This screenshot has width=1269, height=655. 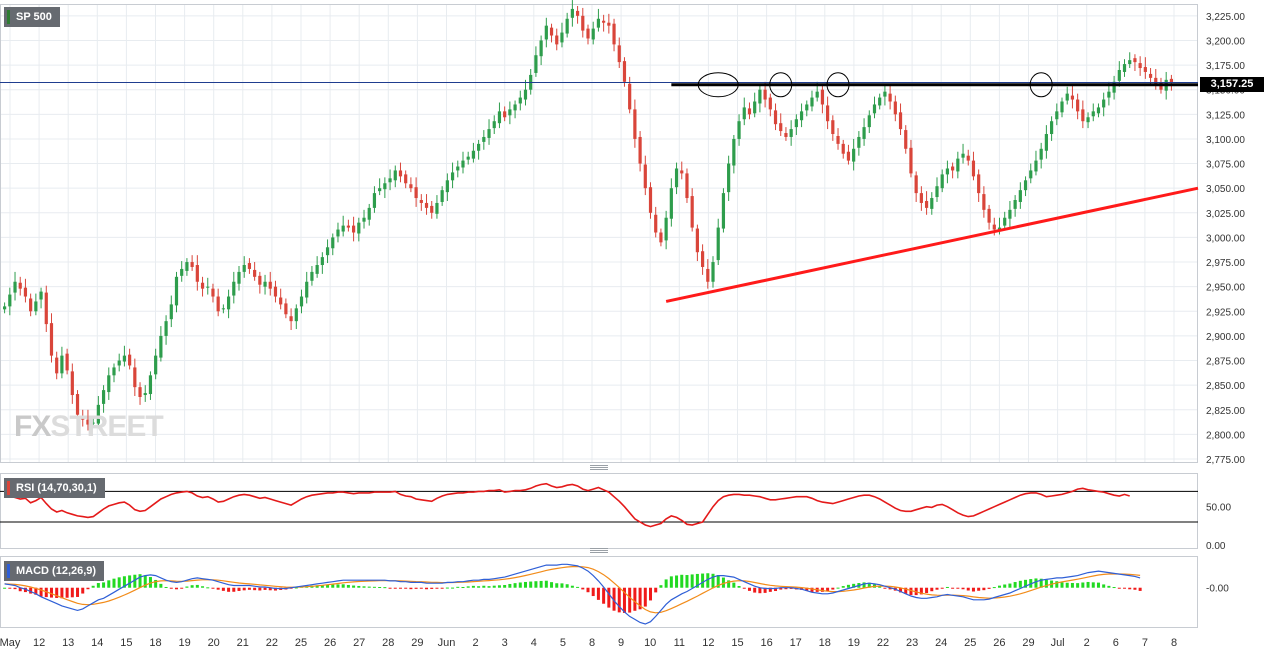 I want to click on rsi-pane: 50.00 0.00, so click(x=615, y=517).